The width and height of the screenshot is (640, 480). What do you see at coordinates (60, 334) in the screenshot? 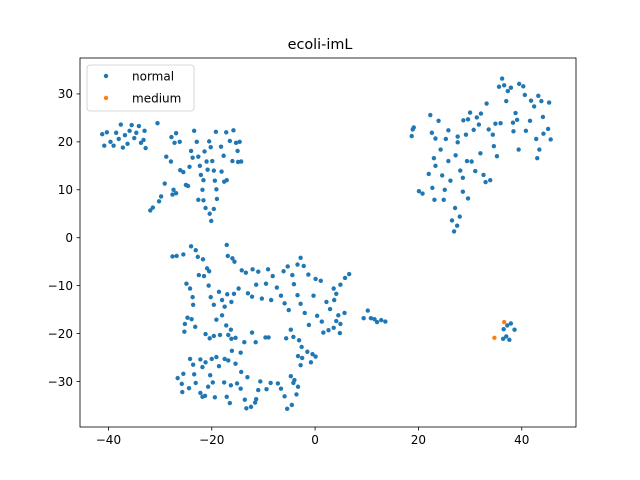
I see `y-tick-label: −20` at bounding box center [60, 334].